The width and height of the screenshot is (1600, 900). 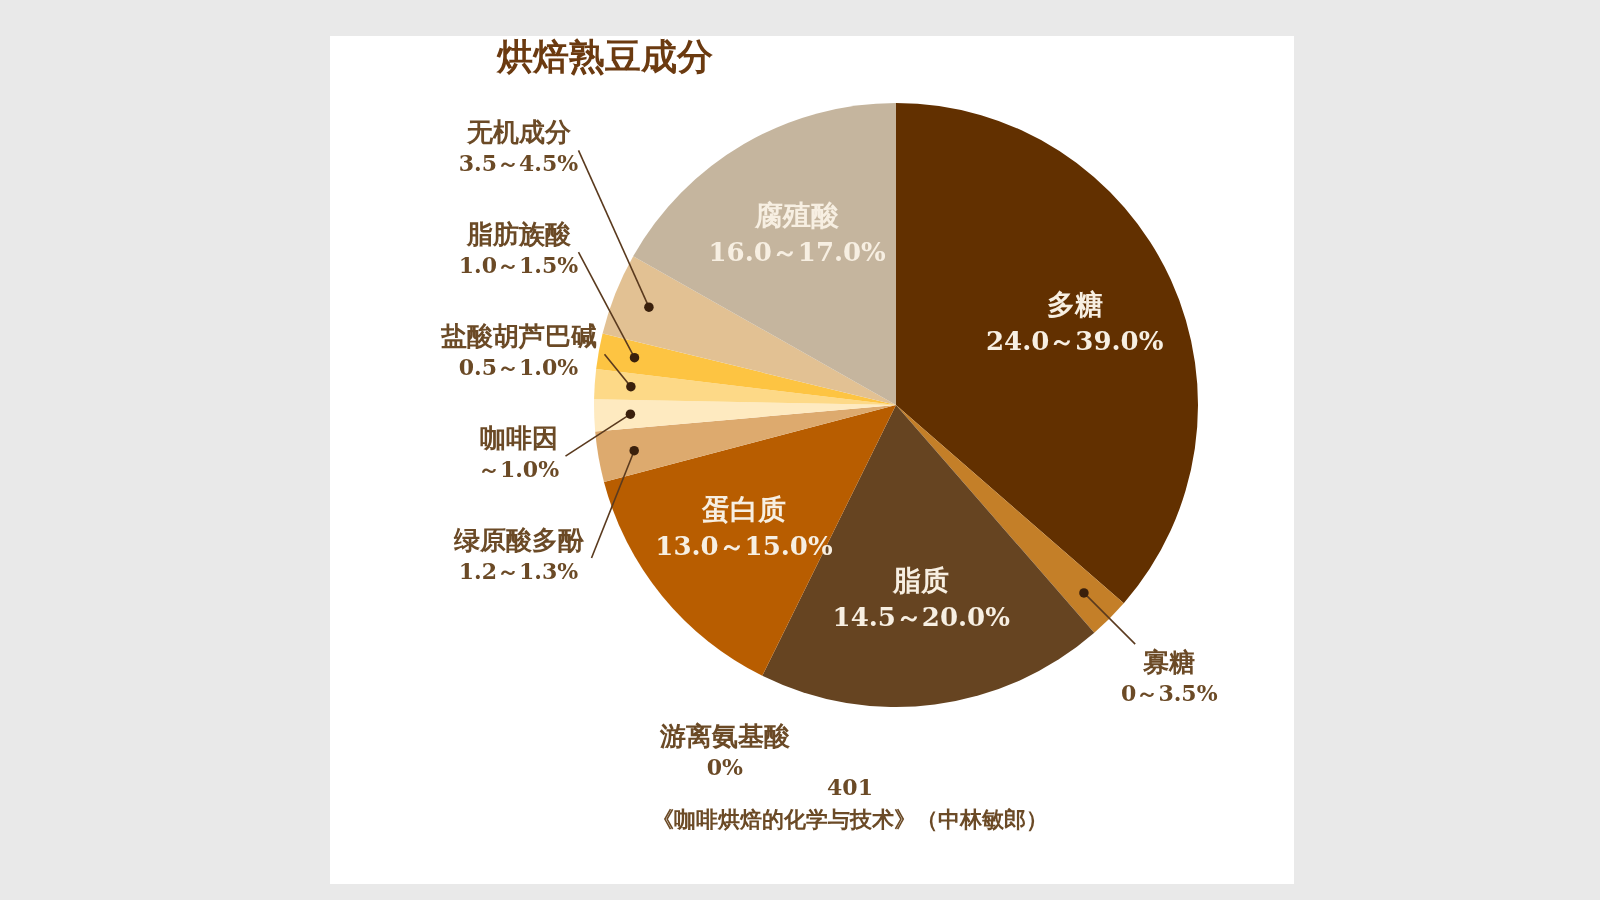 I want to click on text: 24.0～39.0%, so click(x=1074, y=340).